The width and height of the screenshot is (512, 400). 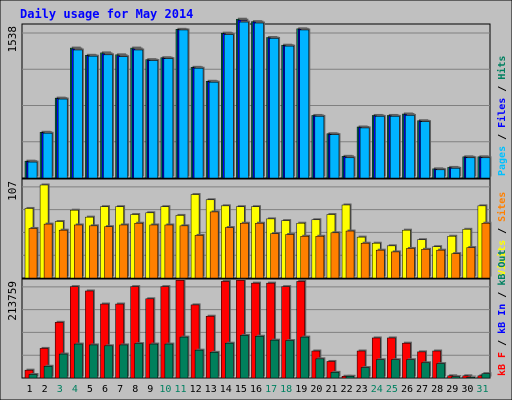 I want to click on legend-entry: Hits, so click(x=502, y=68).